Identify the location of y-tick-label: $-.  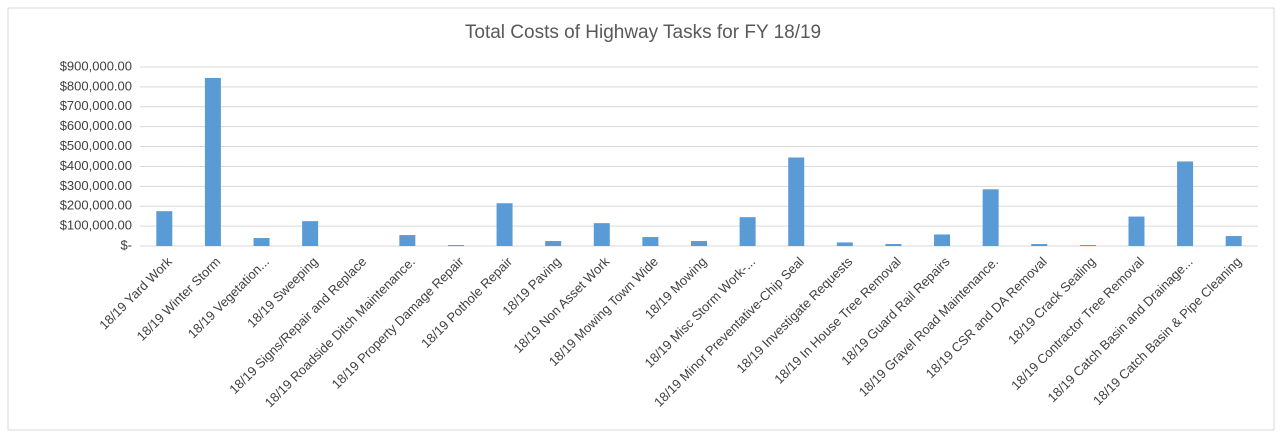
(126, 244).